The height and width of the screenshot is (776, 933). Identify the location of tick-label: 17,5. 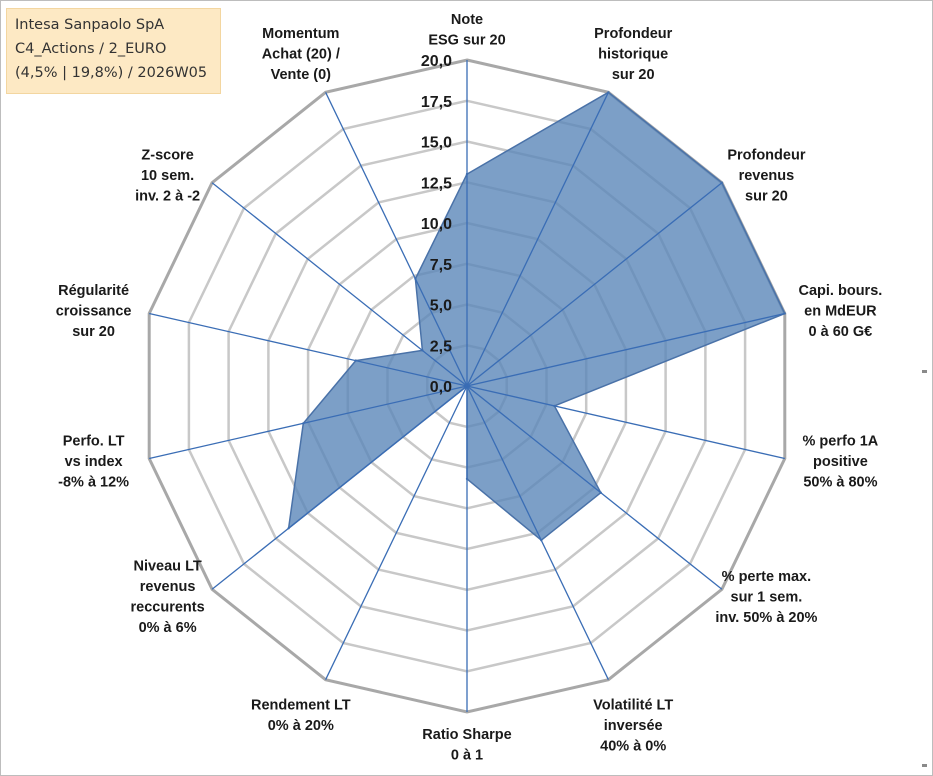
(436, 102).